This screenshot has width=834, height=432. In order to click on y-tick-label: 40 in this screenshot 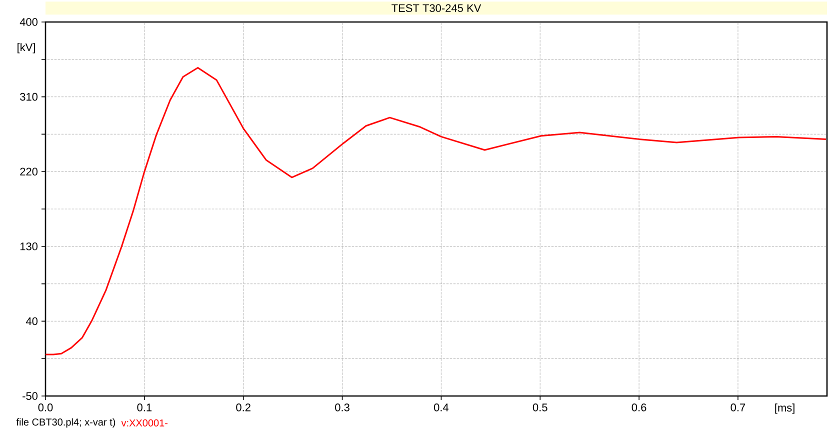, I will do `click(32, 321)`.